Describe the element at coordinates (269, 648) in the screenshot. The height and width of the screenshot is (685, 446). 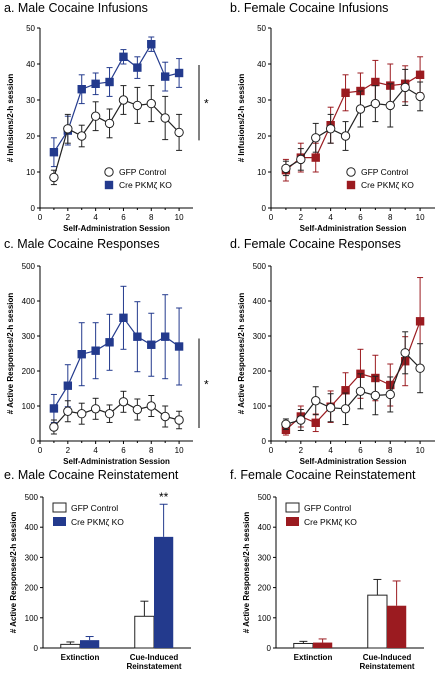
I see `y-tick-label: 0` at that location.